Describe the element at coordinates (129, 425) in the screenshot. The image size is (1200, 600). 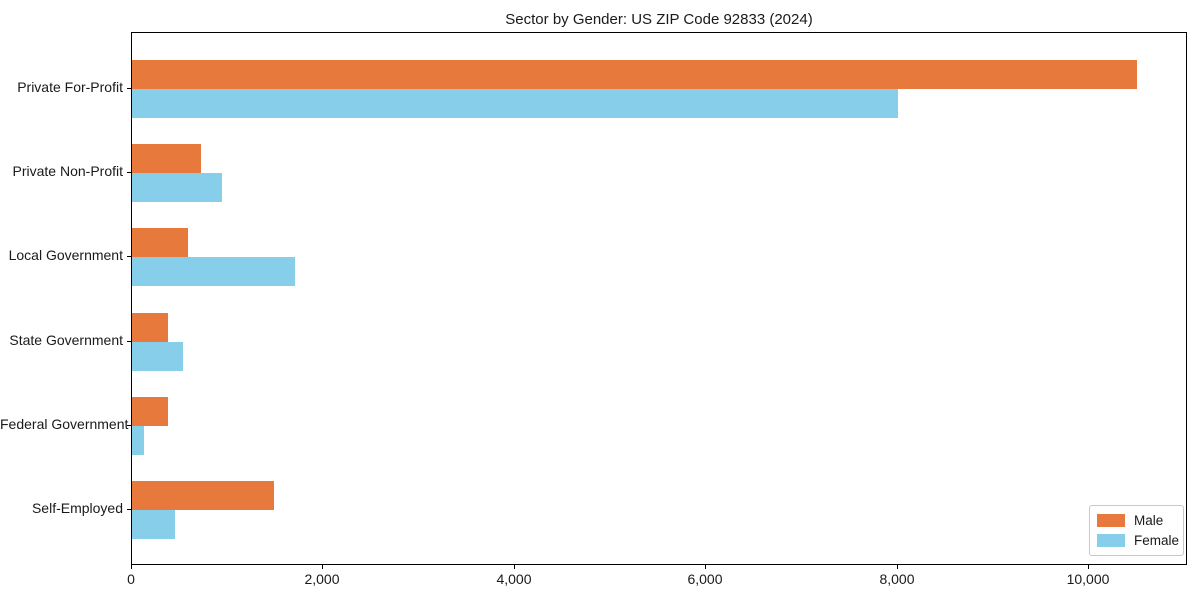
I see `y-tick-federal-government` at that location.